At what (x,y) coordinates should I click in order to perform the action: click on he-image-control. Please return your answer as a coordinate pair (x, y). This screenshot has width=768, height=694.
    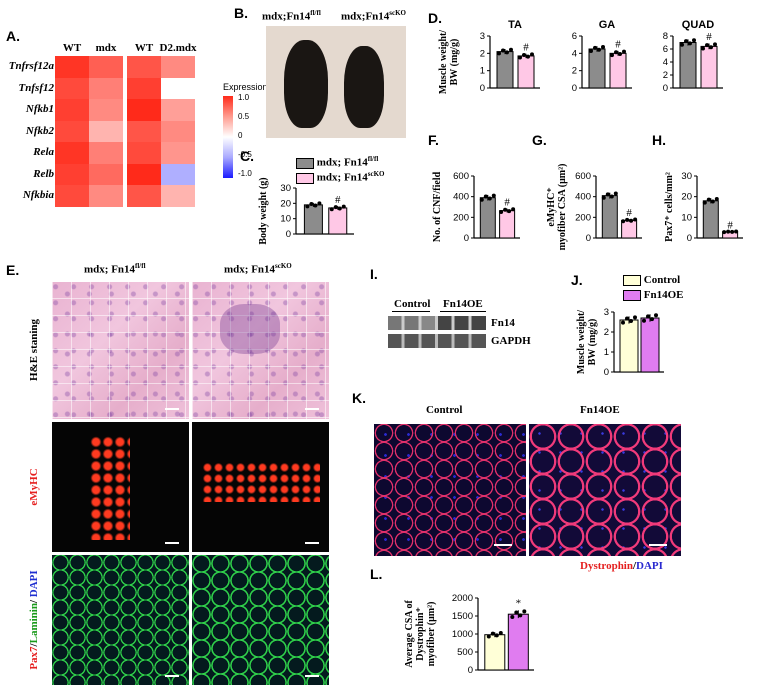
    Looking at the image, I should click on (120, 350).